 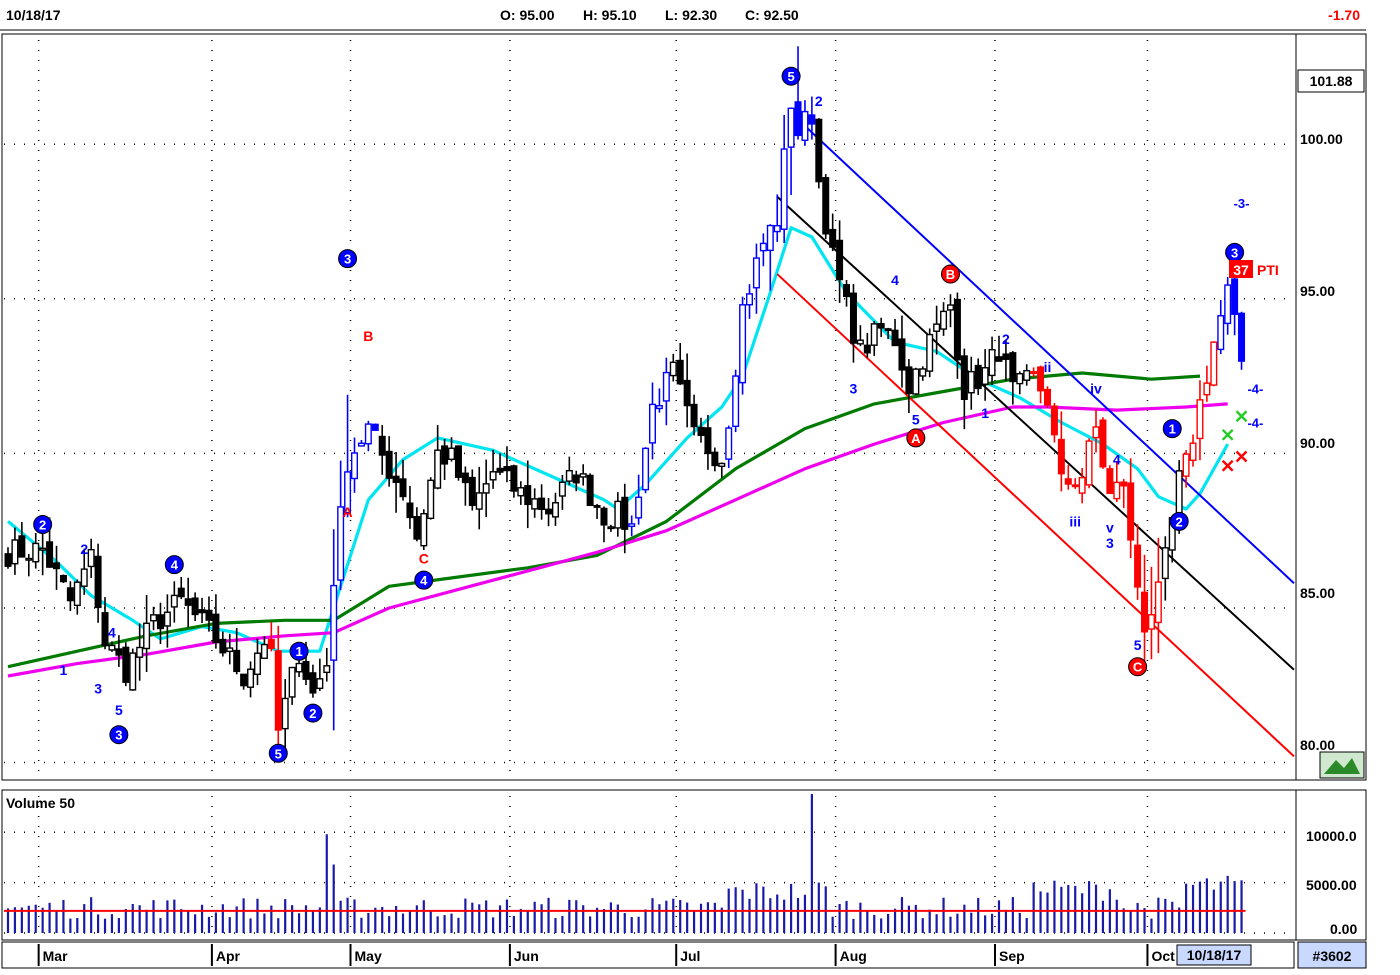 What do you see at coordinates (299, 651) in the screenshot?
I see `wave-label: 1` at bounding box center [299, 651].